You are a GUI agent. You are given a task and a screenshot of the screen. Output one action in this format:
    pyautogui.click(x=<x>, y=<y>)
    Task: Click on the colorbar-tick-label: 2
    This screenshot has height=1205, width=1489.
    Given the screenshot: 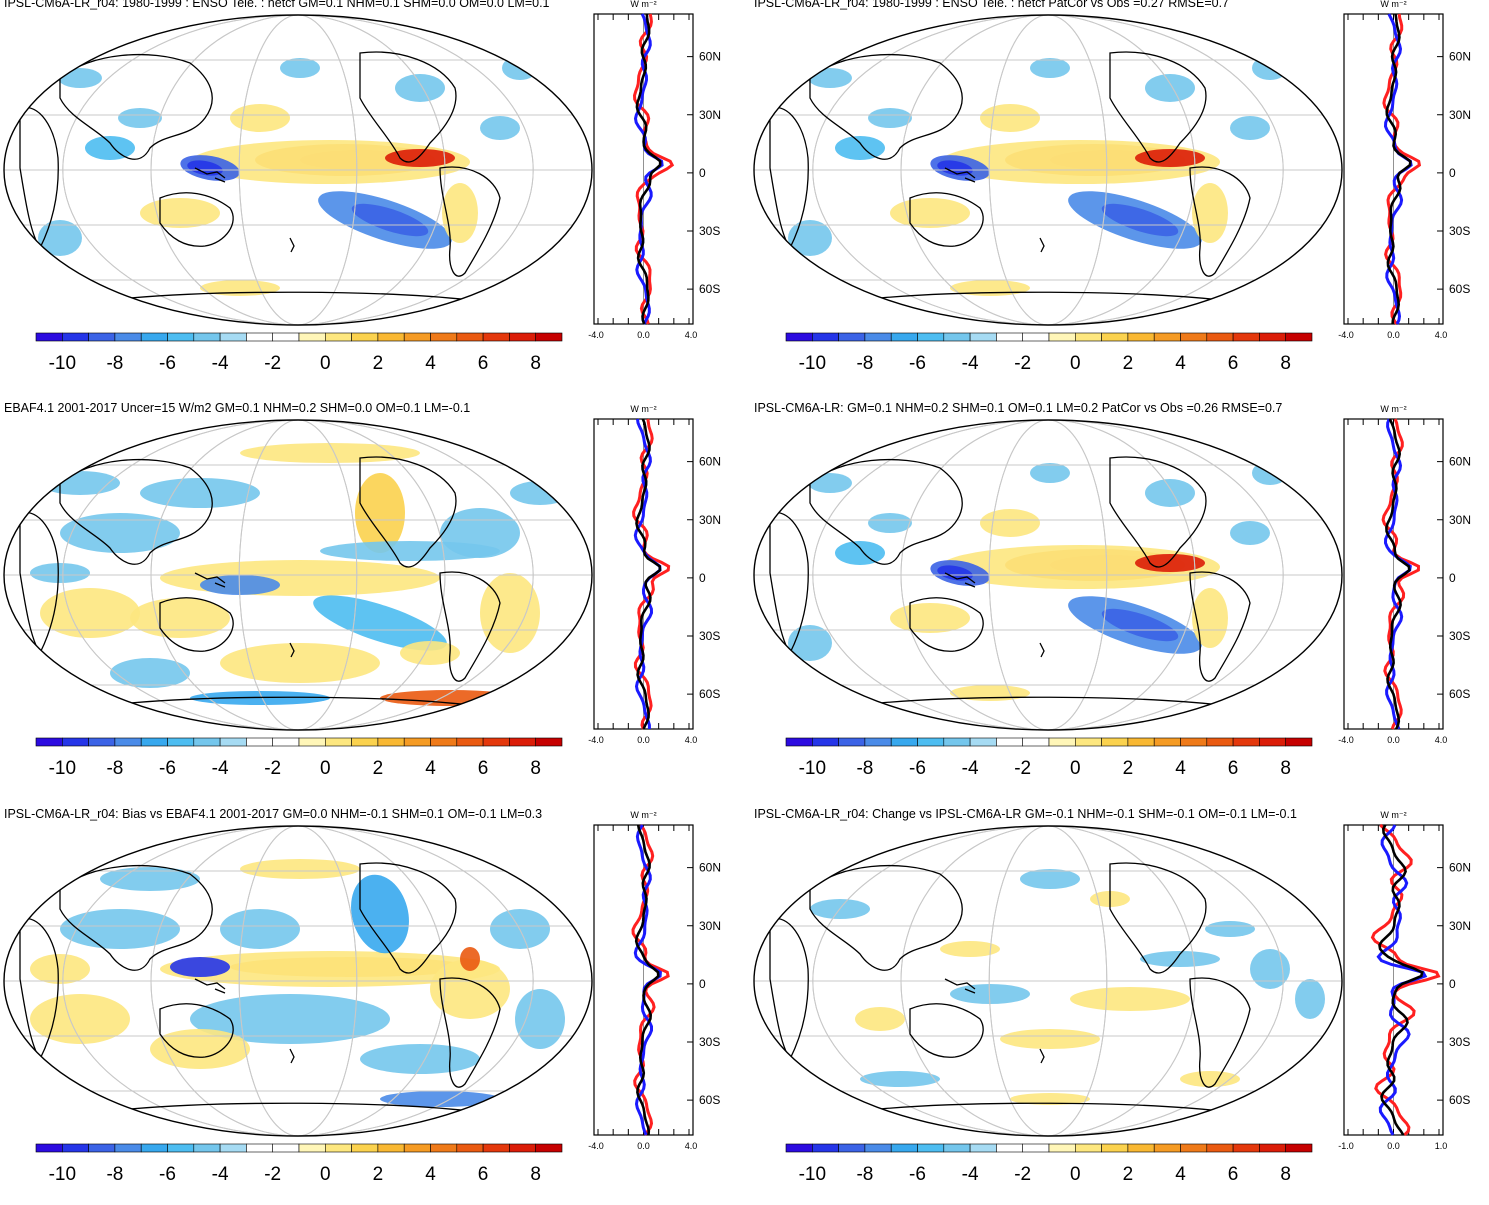 What is the action you would take?
    pyautogui.click(x=1128, y=768)
    